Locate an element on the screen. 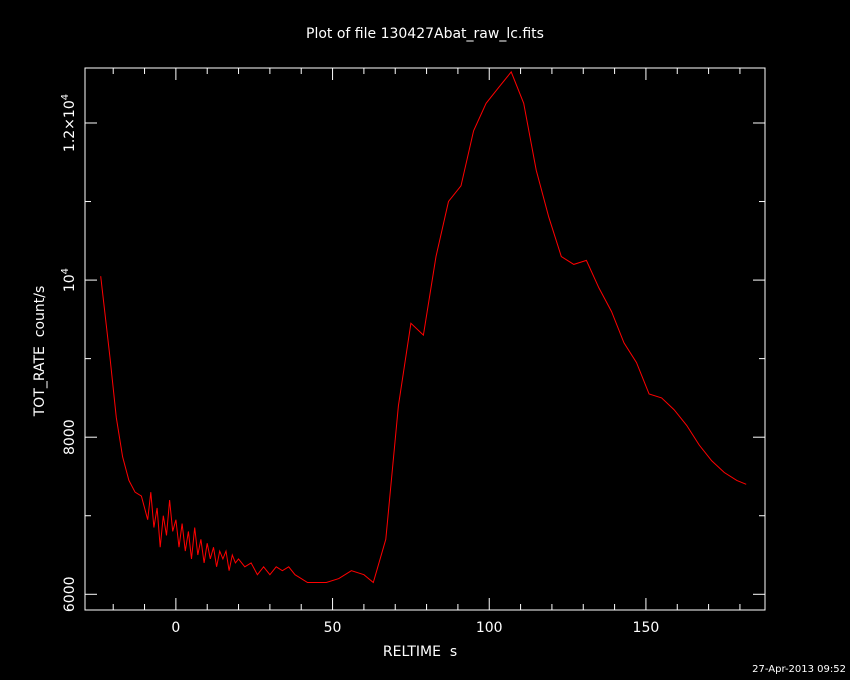 This screenshot has width=850, height=680. x-tick-label: 150 is located at coordinates (646, 628).